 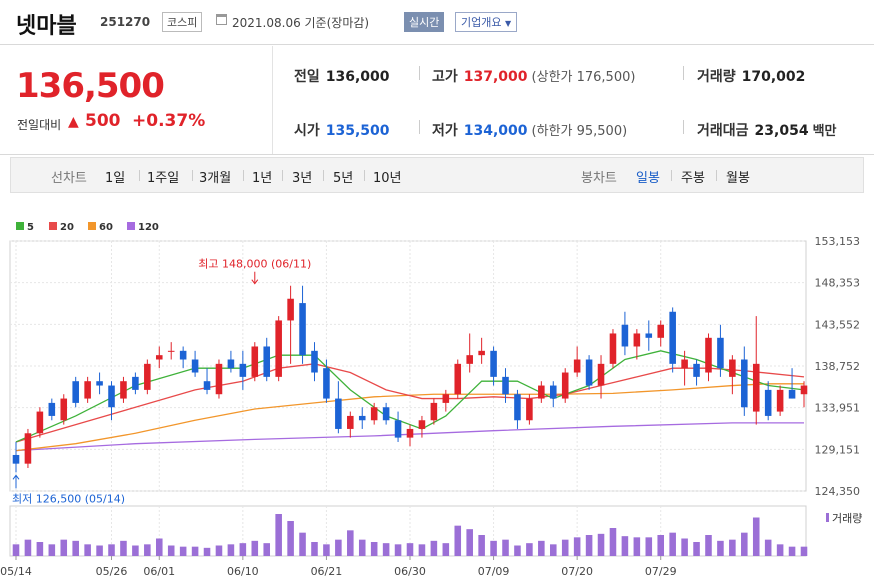 What do you see at coordinates (824, 131) in the screenshot?
I see `amount-unit: 백만` at bounding box center [824, 131].